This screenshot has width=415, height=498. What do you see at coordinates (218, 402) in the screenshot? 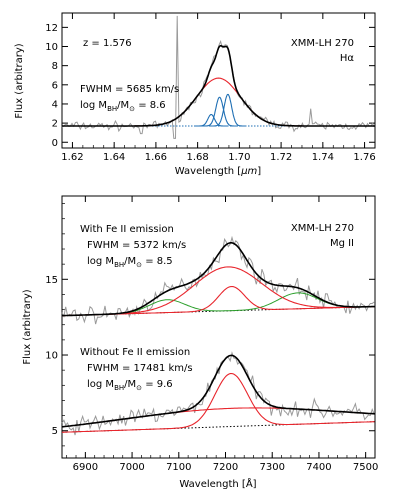
I see `lower-mgii-broad-core` at bounding box center [218, 402].